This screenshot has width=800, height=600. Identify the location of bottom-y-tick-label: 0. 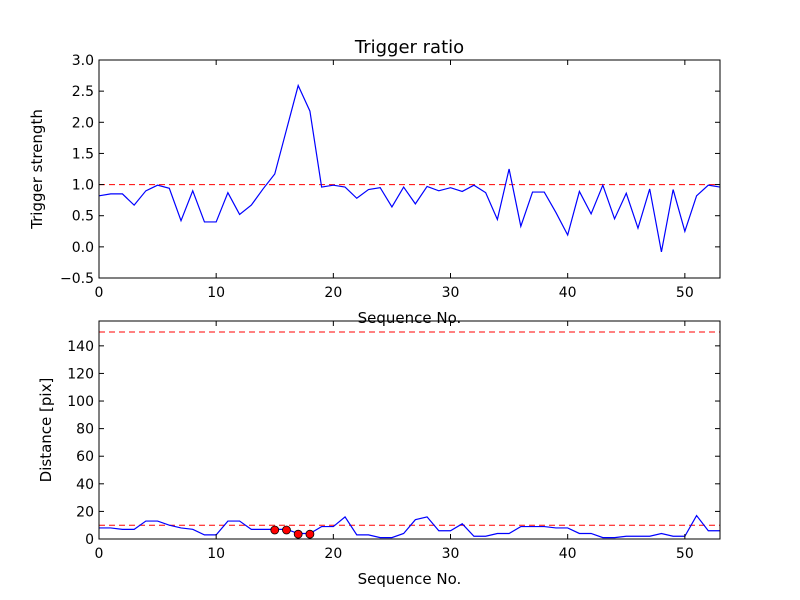
(89, 540).